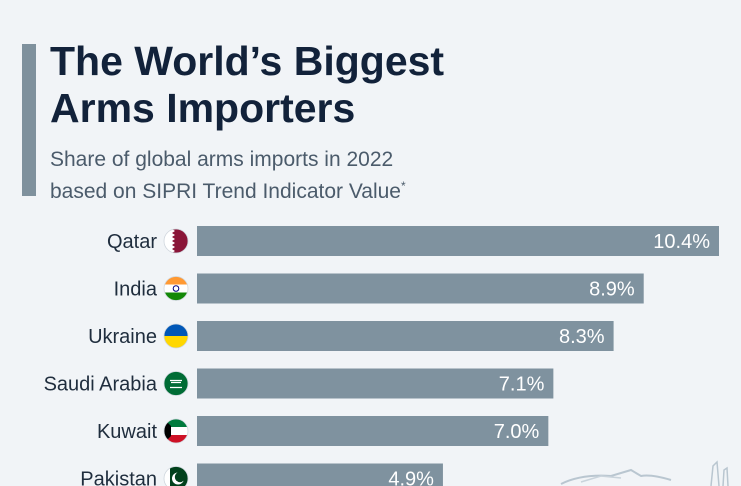  Describe the element at coordinates (247, 61) in the screenshot. I see `title-line-1: The World’s Biggest` at that location.